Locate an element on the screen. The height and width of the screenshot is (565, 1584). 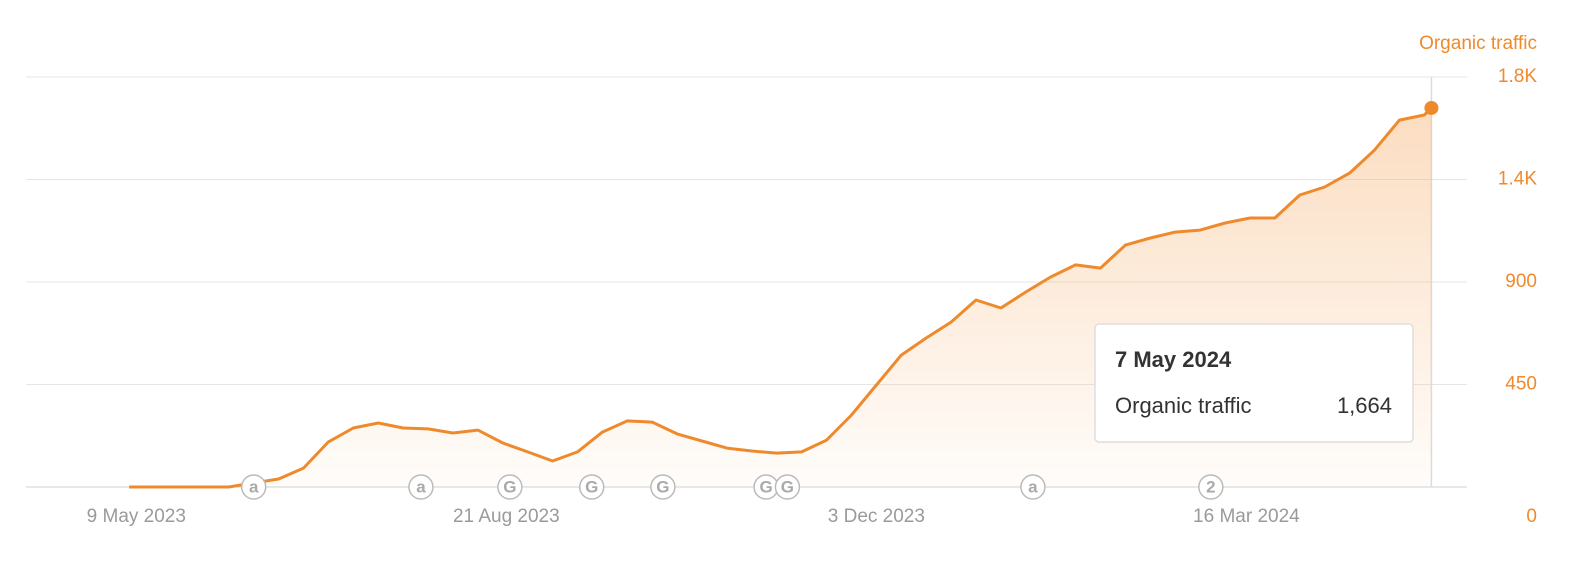
tooltip-value: 1,664 is located at coordinates (1364, 405).